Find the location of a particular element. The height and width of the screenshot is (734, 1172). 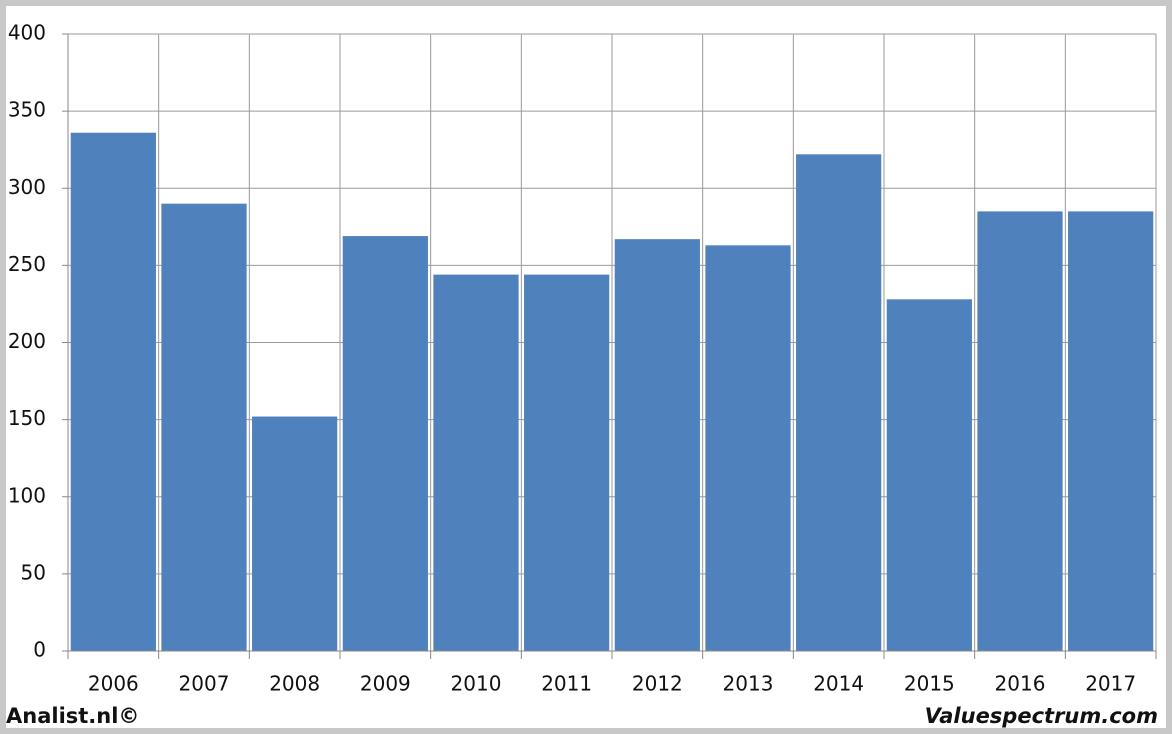

x-tick-label: 2017 is located at coordinates (1110, 684).